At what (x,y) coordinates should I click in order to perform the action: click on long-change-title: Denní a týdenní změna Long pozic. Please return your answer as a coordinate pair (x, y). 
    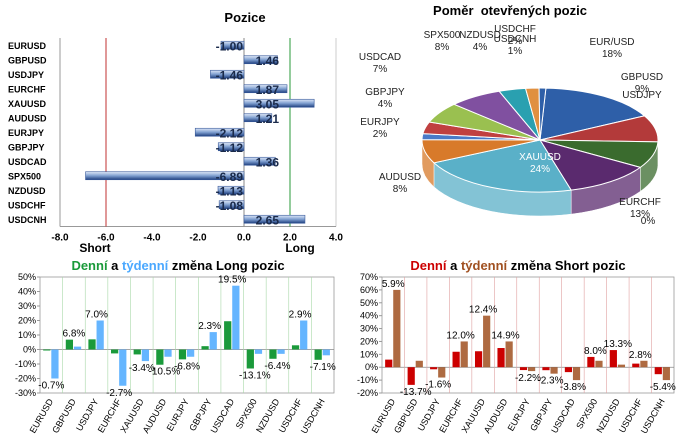
    Looking at the image, I should click on (177, 265).